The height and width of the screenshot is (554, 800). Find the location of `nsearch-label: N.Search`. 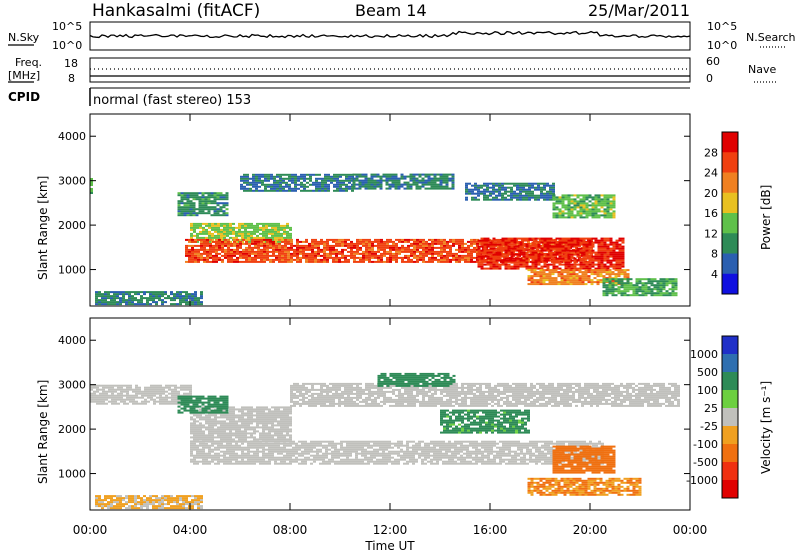

nsearch-label: N.Search is located at coordinates (771, 37).